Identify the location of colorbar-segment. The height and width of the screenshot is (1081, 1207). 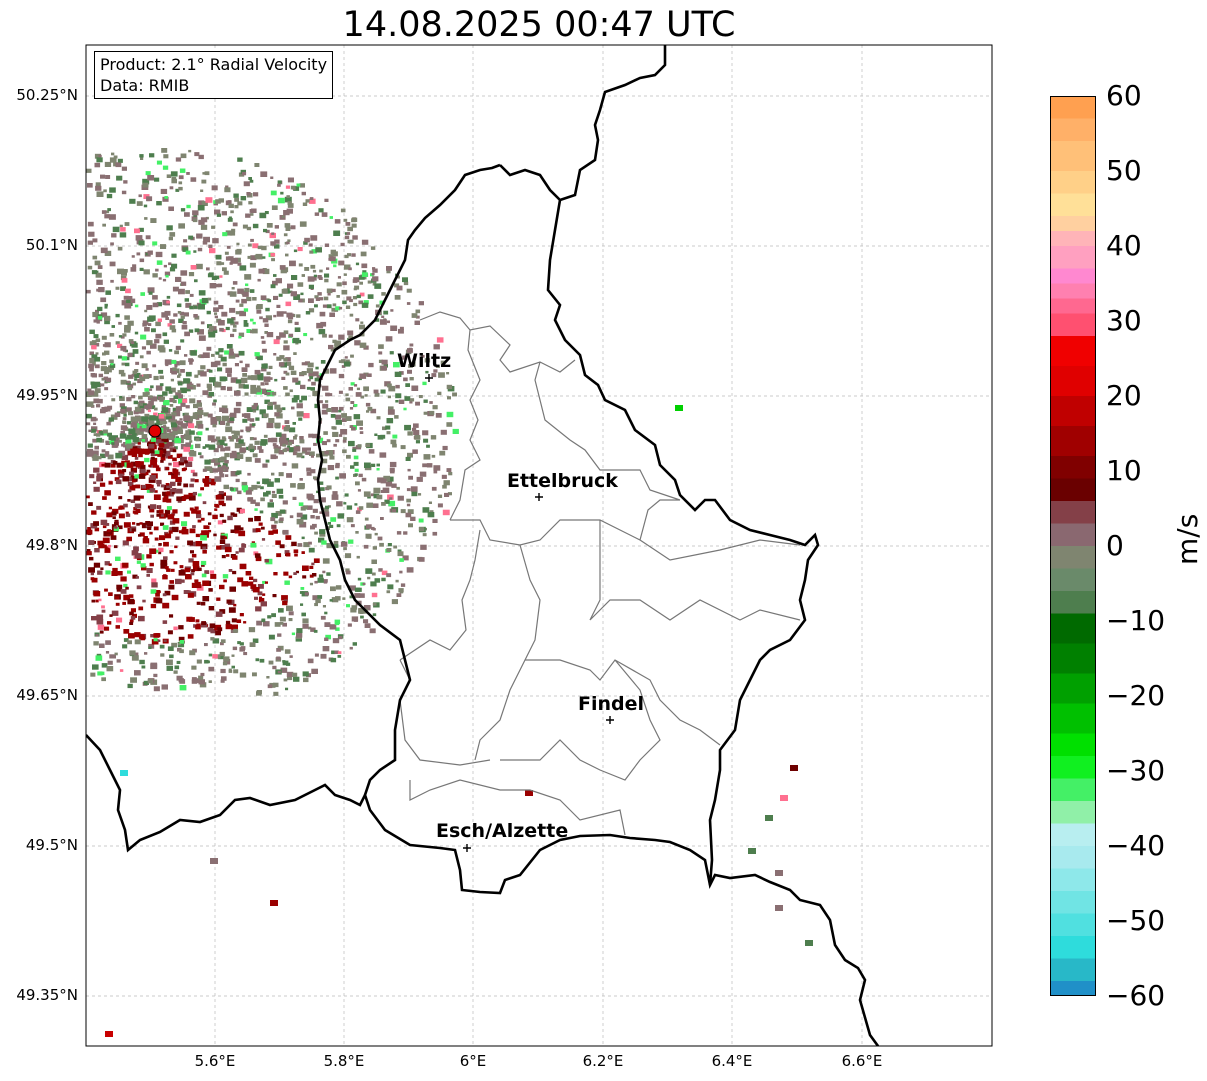
(1073, 718).